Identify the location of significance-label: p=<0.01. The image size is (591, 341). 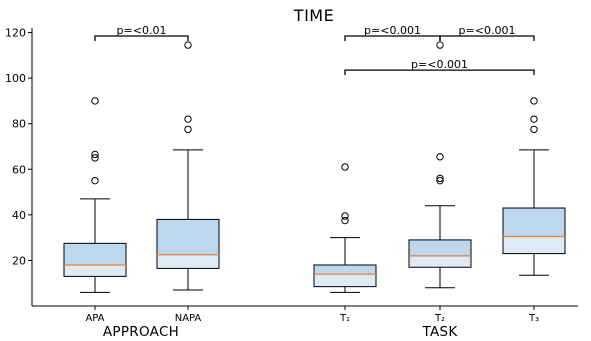
(142, 30).